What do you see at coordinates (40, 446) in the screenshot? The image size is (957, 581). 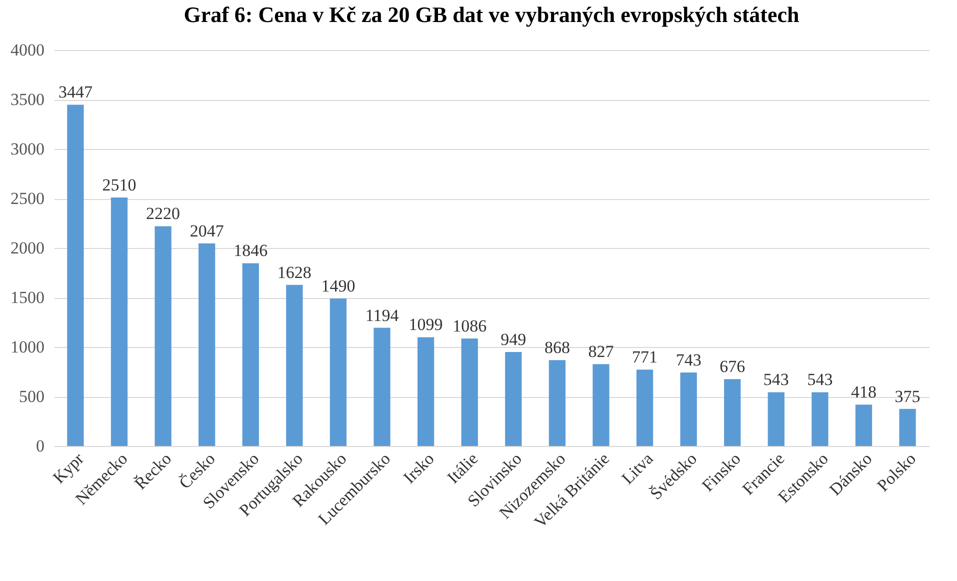 I see `y-tick-label: 0` at bounding box center [40, 446].